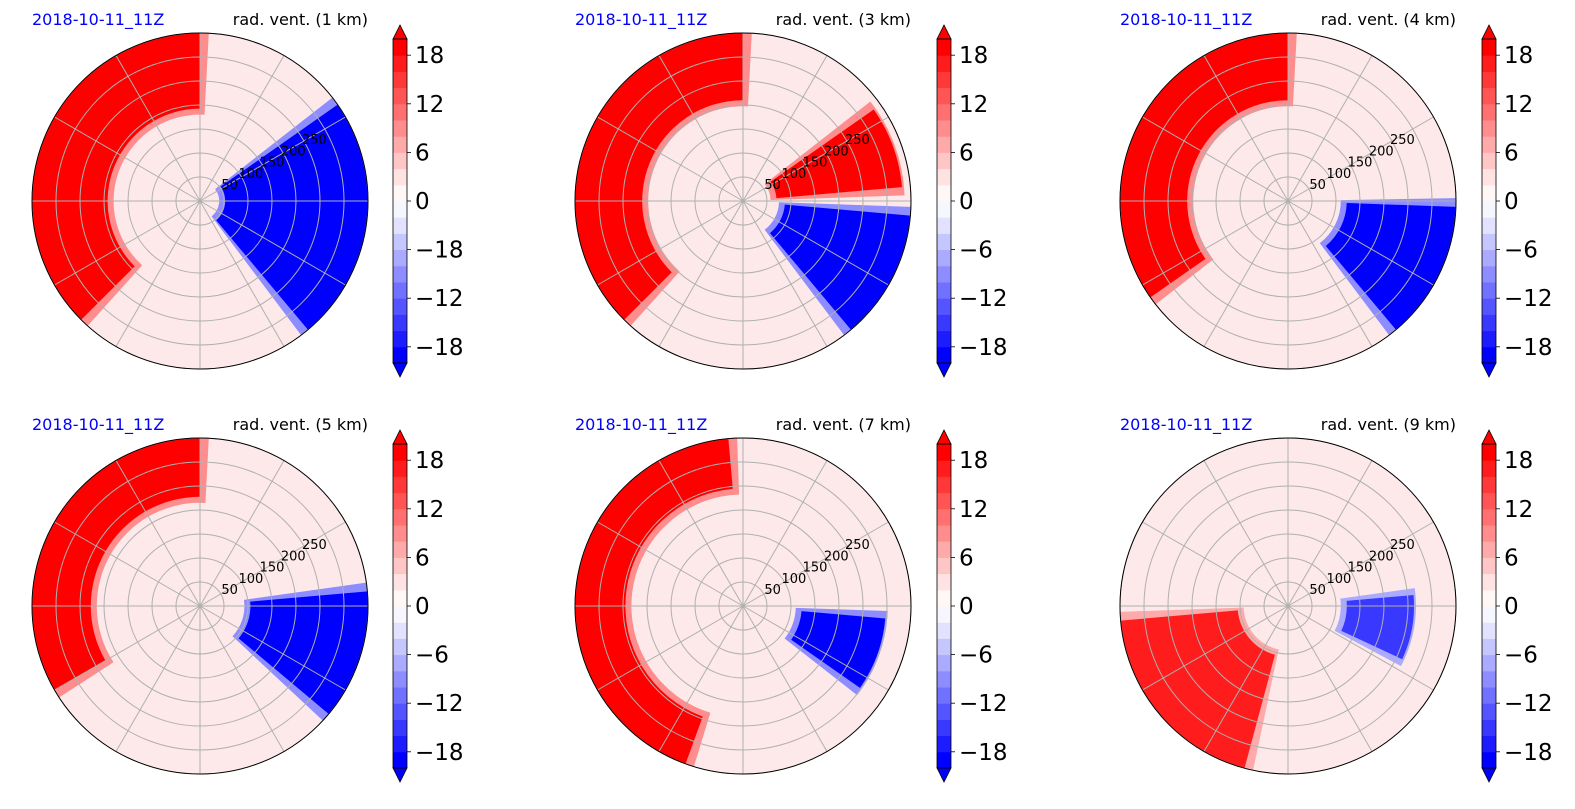 This screenshot has height=809, width=1575. What do you see at coordinates (843, 19) in the screenshot?
I see `panel-title: rad. vent. (3 km)` at bounding box center [843, 19].